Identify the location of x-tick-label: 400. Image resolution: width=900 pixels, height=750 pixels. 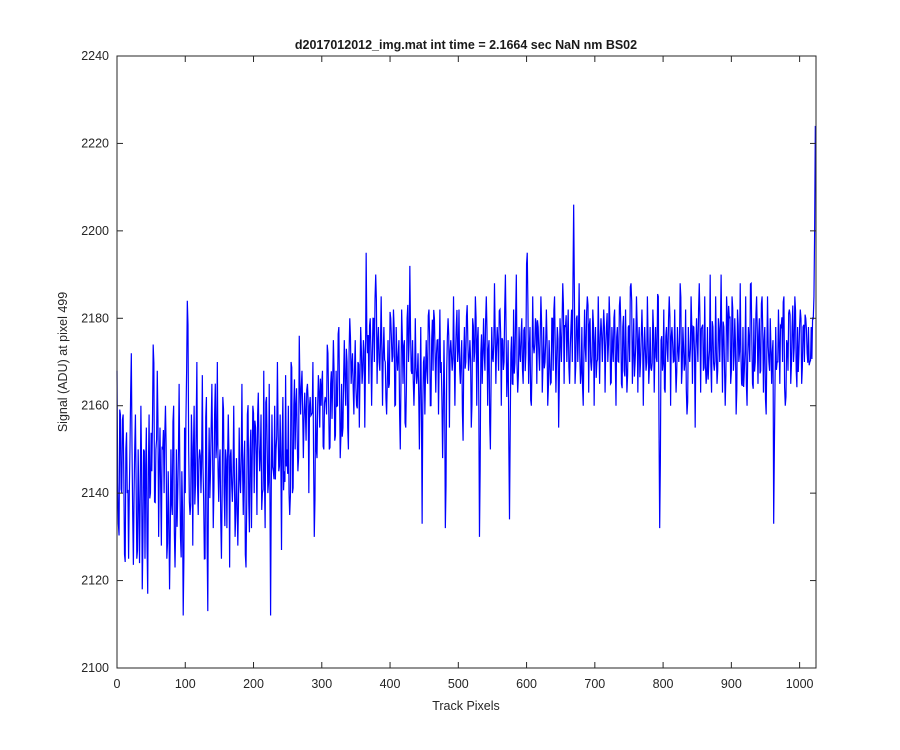
(390, 684).